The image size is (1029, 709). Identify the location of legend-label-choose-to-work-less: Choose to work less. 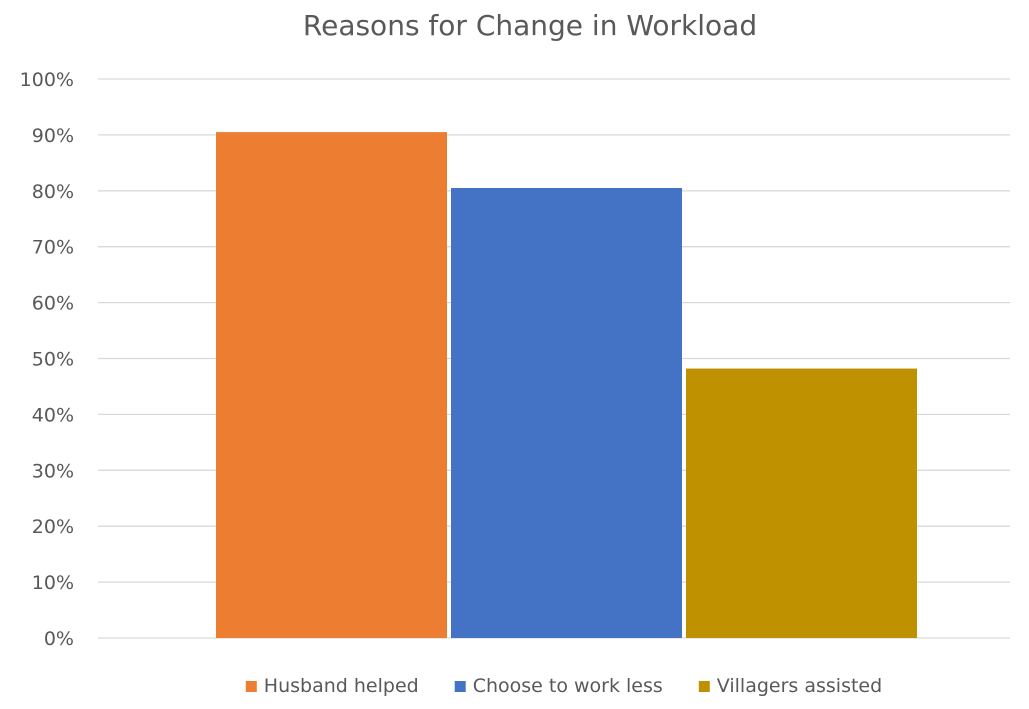
(568, 686).